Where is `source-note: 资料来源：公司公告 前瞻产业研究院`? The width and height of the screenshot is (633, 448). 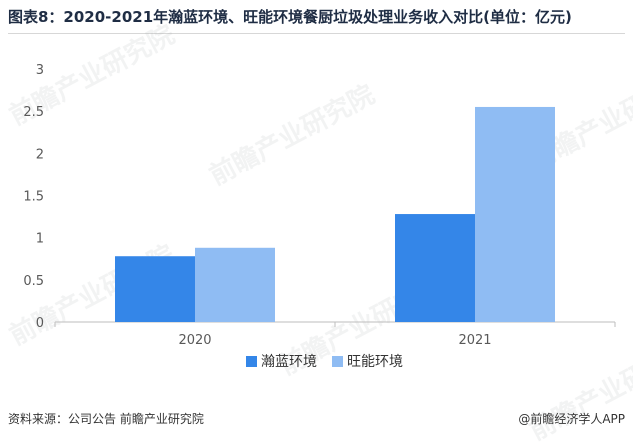 source-note: 资料来源：公司公告 前瞻产业研究院 is located at coordinates (106, 419).